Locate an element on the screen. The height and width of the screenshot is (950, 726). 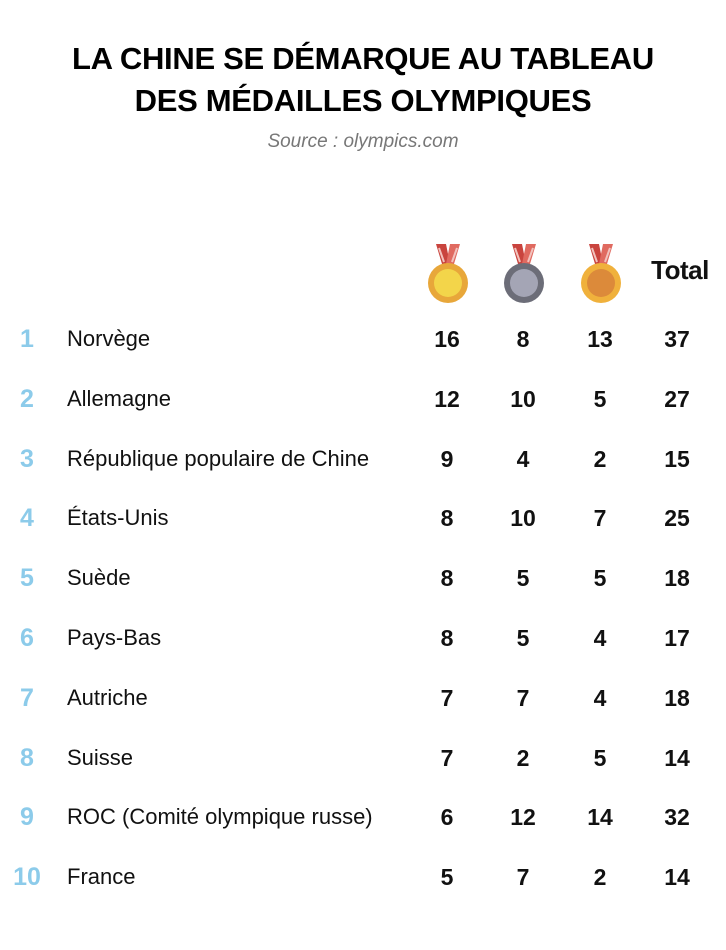
country-name: Norvège is located at coordinates (109, 338).